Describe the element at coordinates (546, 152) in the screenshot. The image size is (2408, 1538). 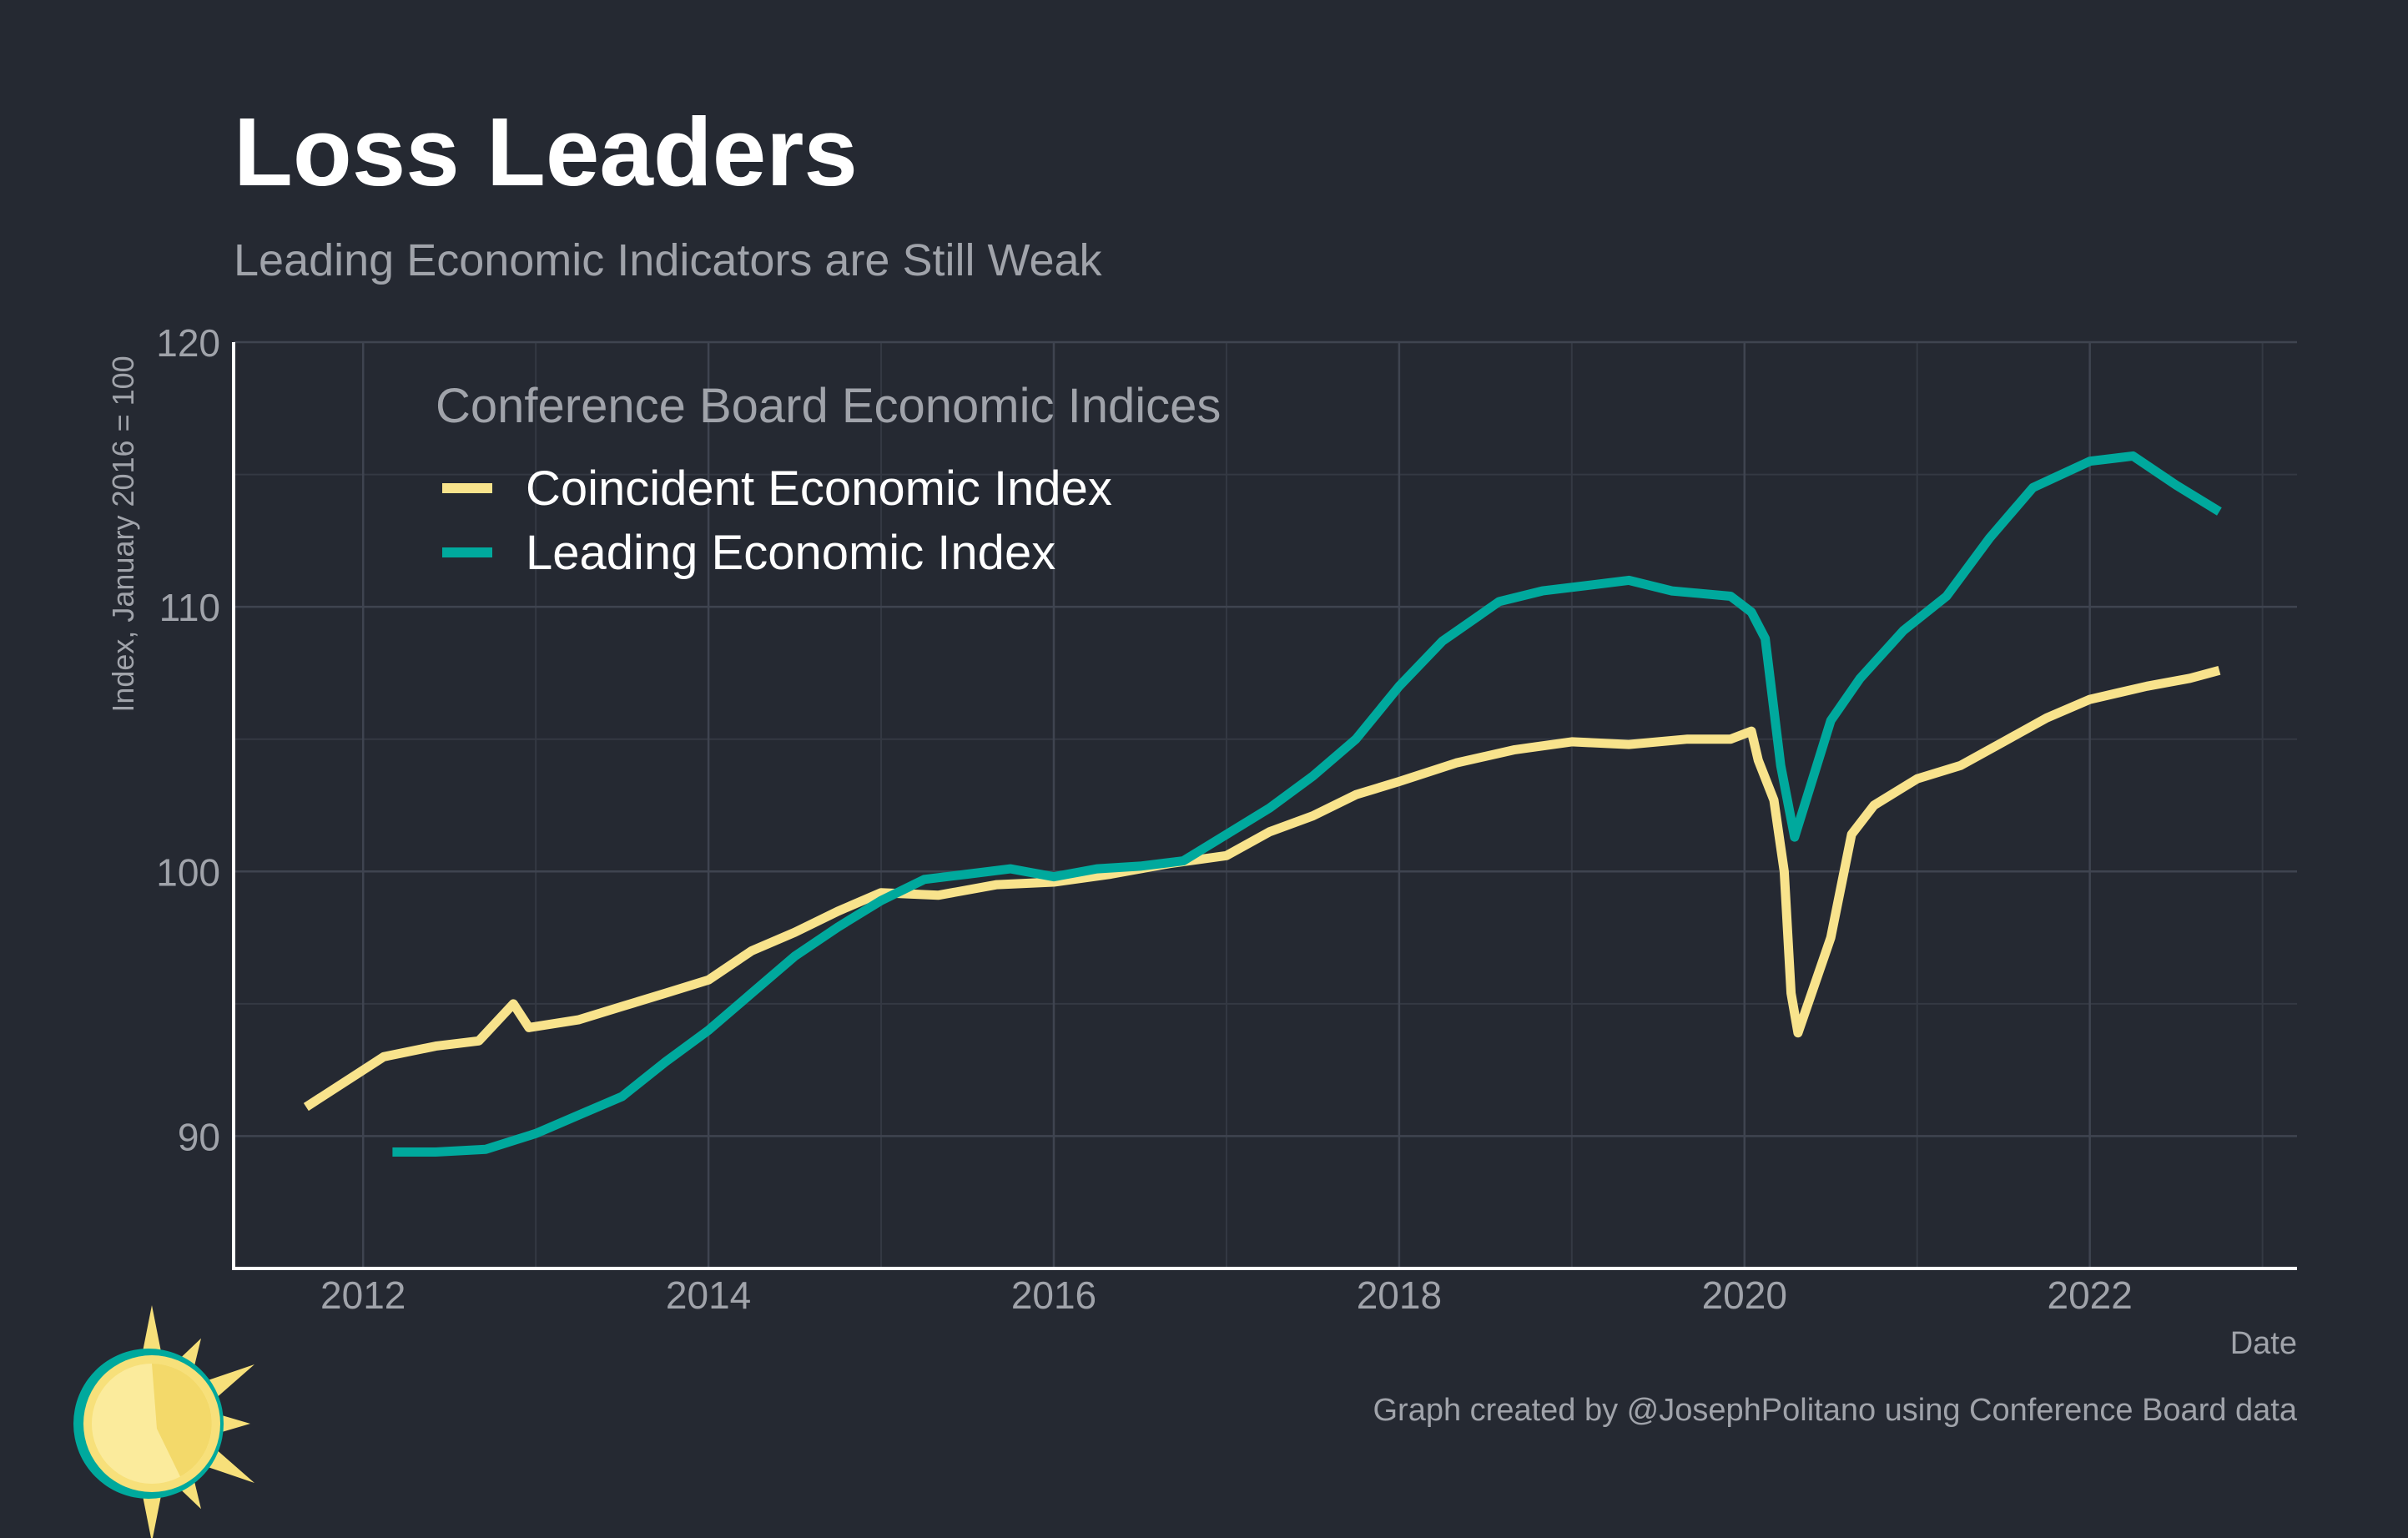
I see `chart-title: Loss Leaders` at that location.